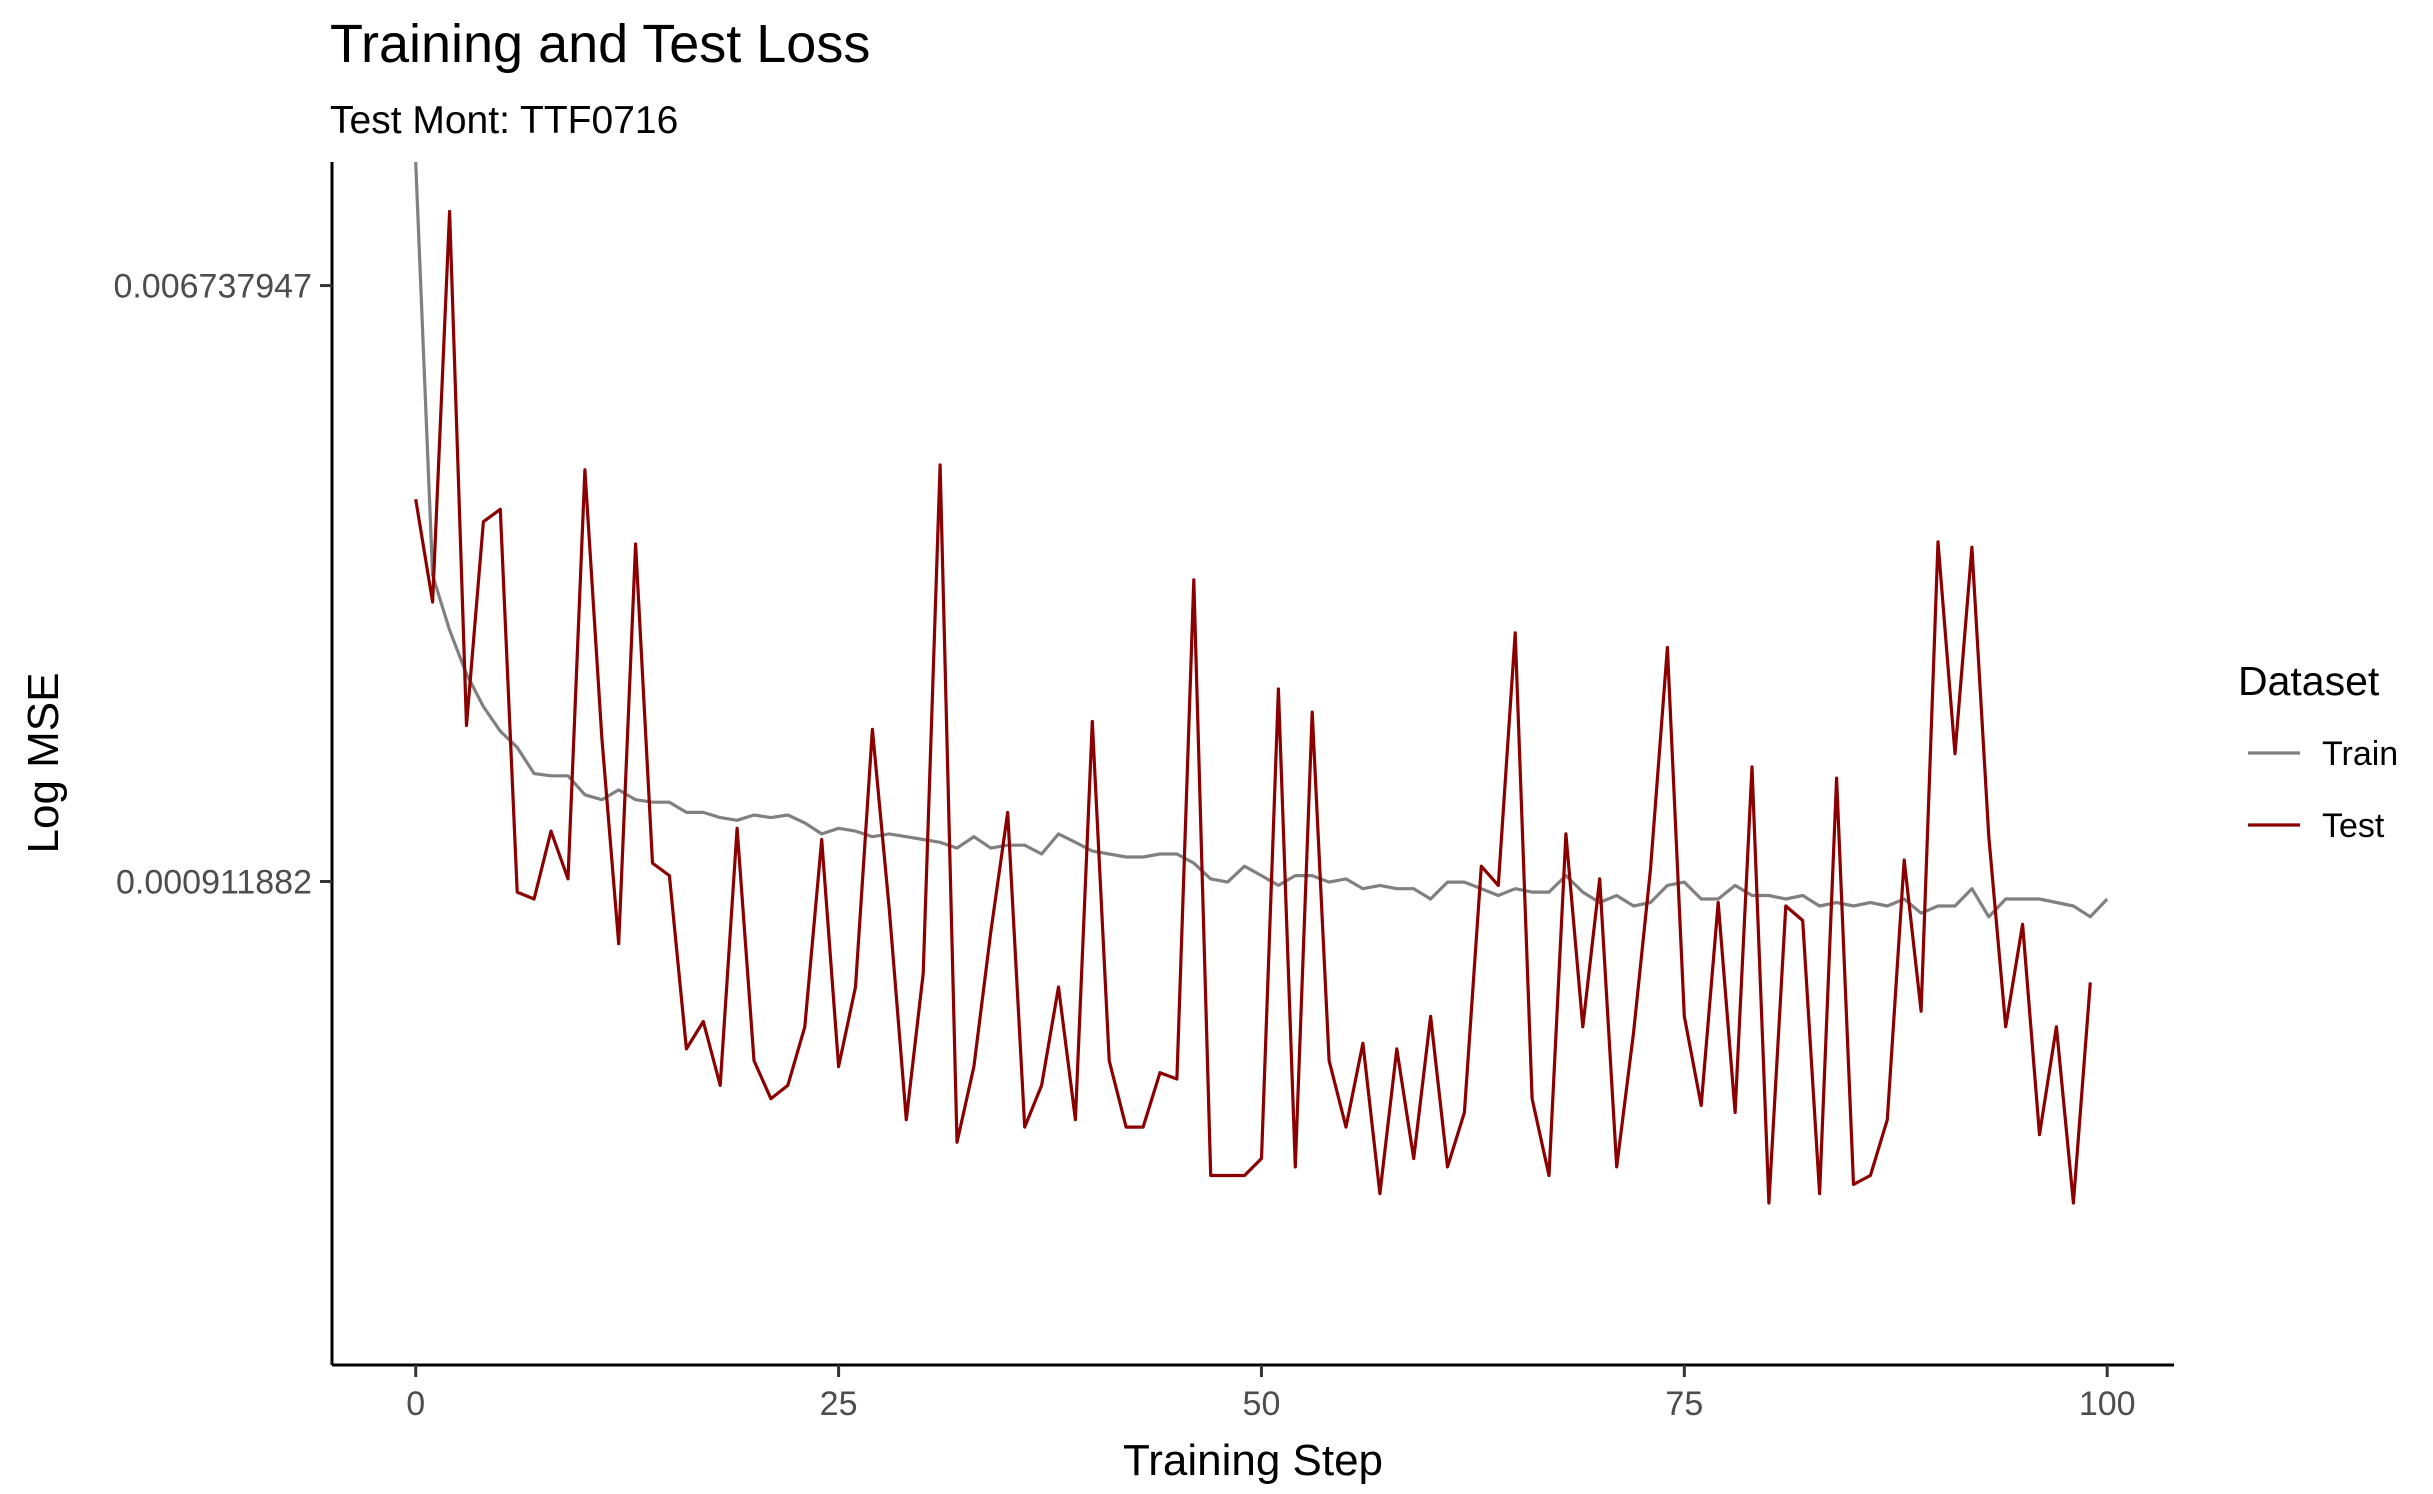  I want to click on y-tick-label: 0.000911882, so click(214, 883).